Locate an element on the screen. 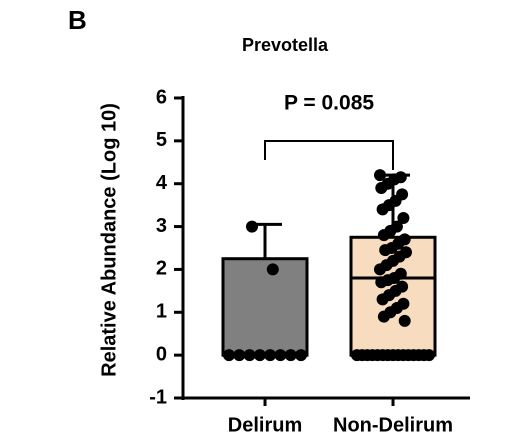 The image size is (530, 443). y-tick-label: 6 is located at coordinates (161, 97).